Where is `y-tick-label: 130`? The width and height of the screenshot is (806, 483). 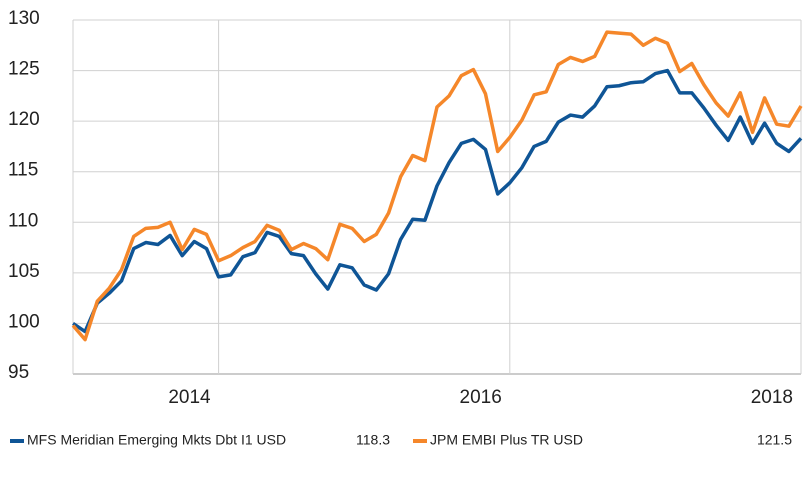 y-tick-label: 130 is located at coordinates (24, 18).